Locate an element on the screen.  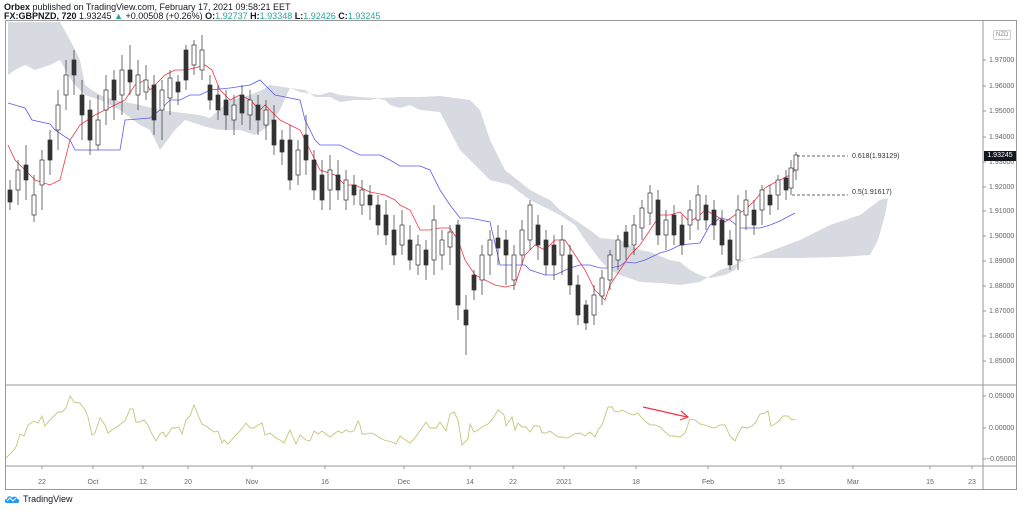
low-label: L: is located at coordinates (299, 16).